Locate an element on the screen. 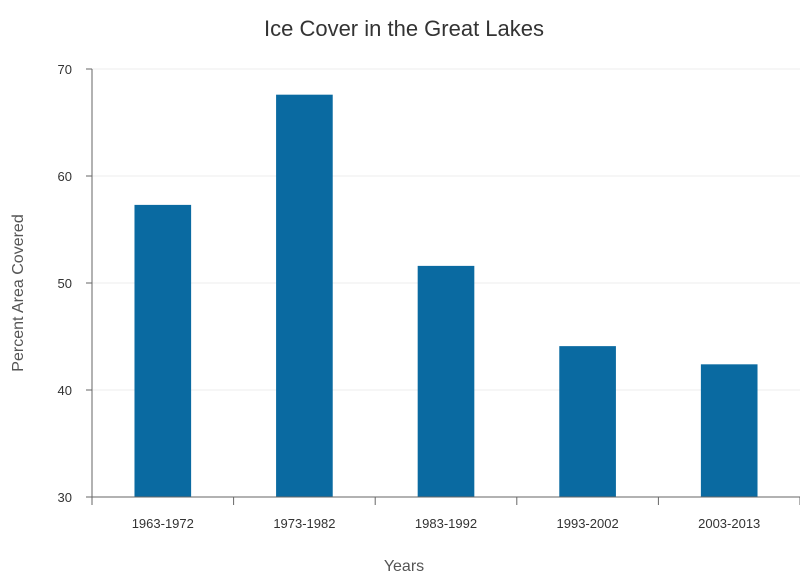  y-tick-label: 50 is located at coordinates (65, 283).